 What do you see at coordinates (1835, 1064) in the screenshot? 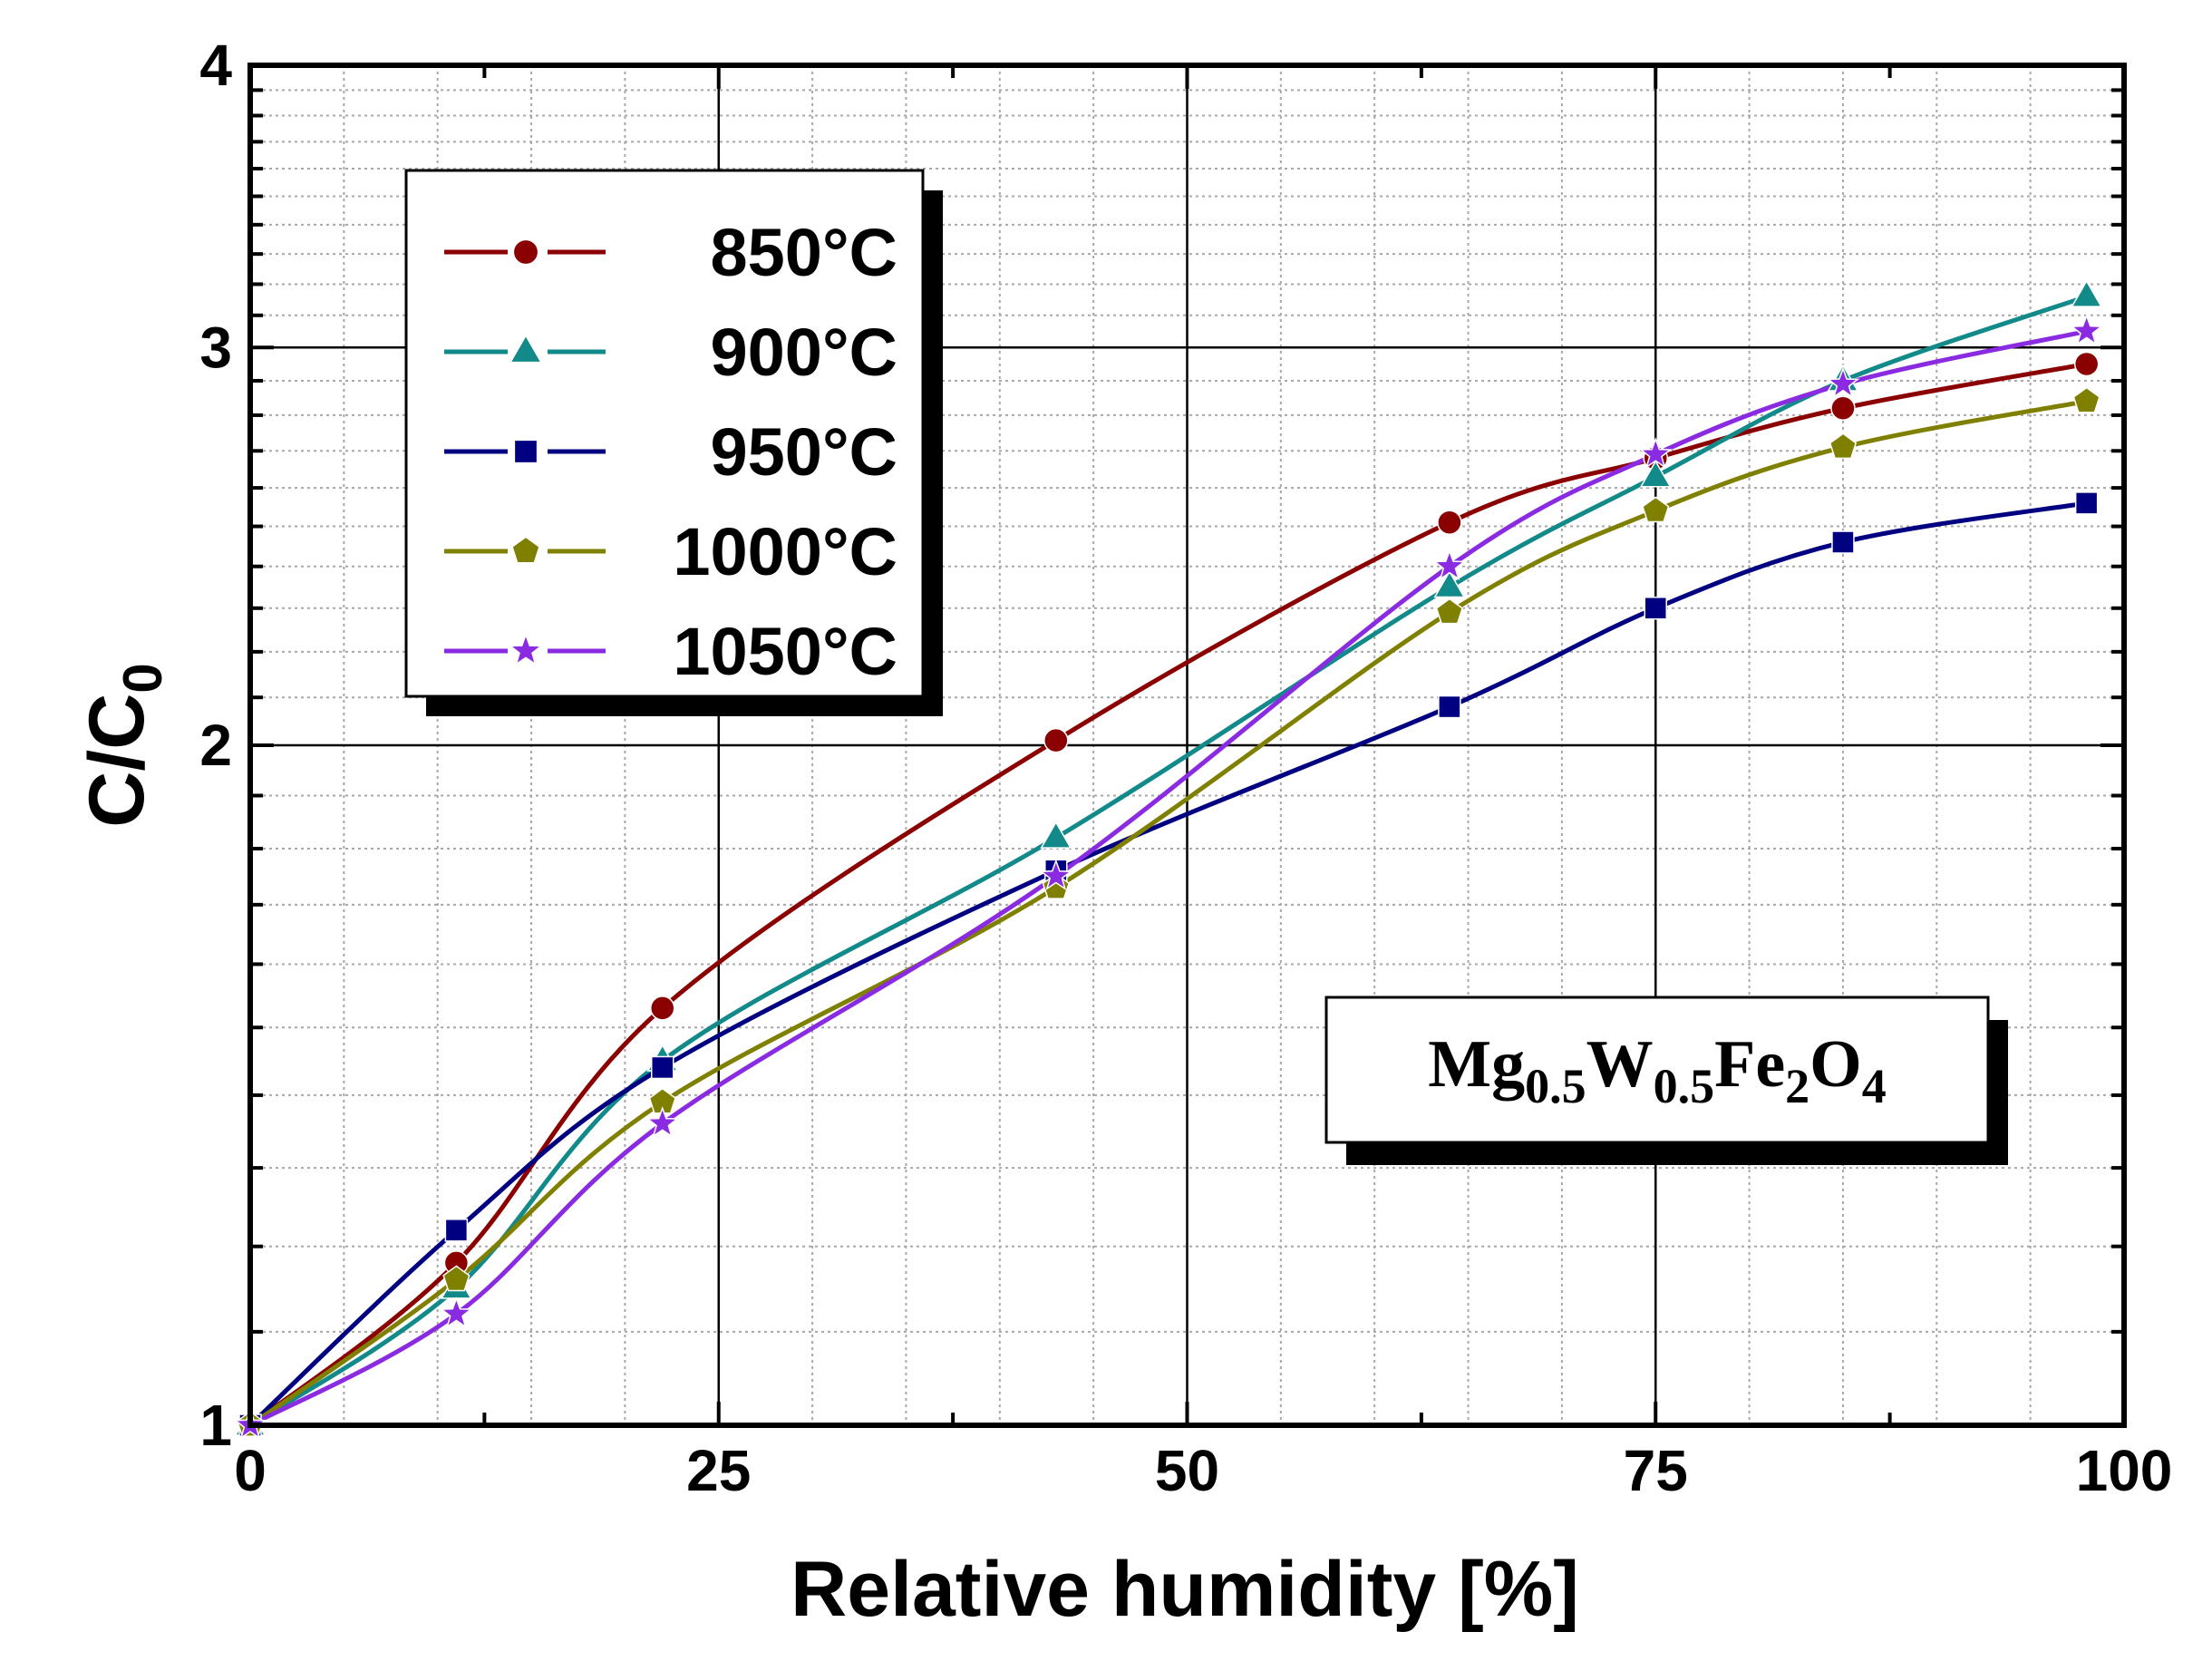
I see `formula-element: O` at bounding box center [1835, 1064].